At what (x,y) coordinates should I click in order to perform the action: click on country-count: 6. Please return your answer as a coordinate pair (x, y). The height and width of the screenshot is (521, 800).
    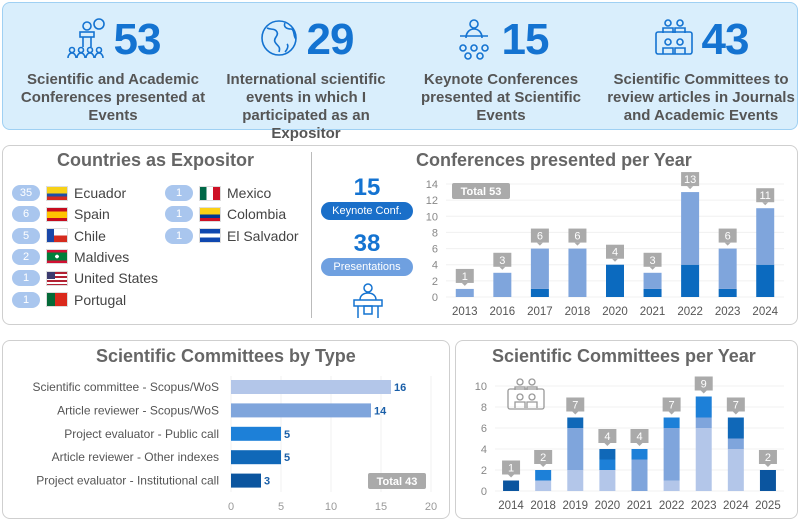
    Looking at the image, I should click on (26, 214).